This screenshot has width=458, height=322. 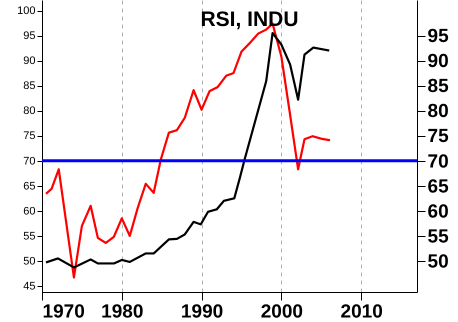 What do you see at coordinates (122, 312) in the screenshot?
I see `x-tick-label: 1980` at bounding box center [122, 312].